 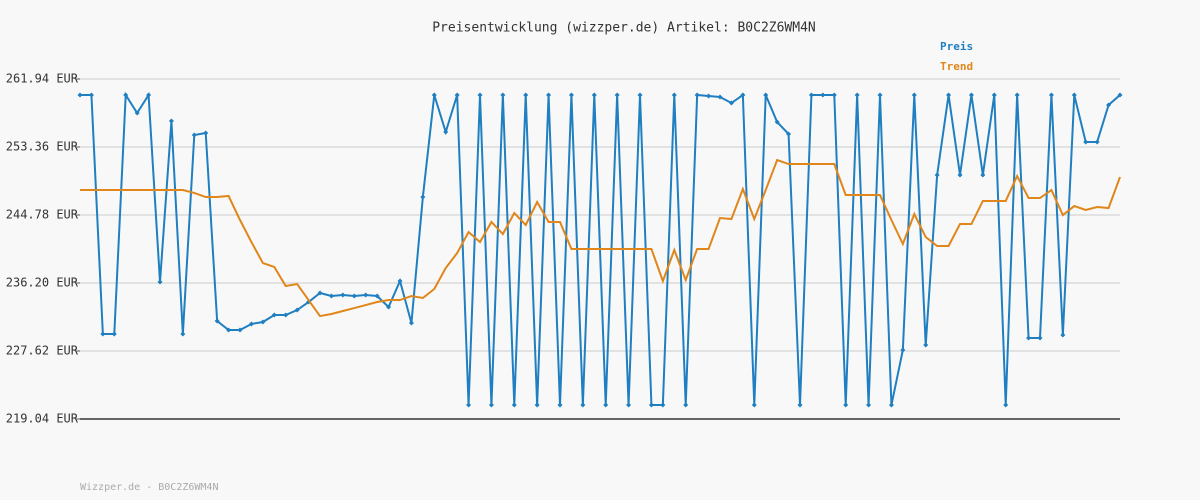 What do you see at coordinates (42, 79) in the screenshot?
I see `y-tick-label: 261.94 EUR` at bounding box center [42, 79].